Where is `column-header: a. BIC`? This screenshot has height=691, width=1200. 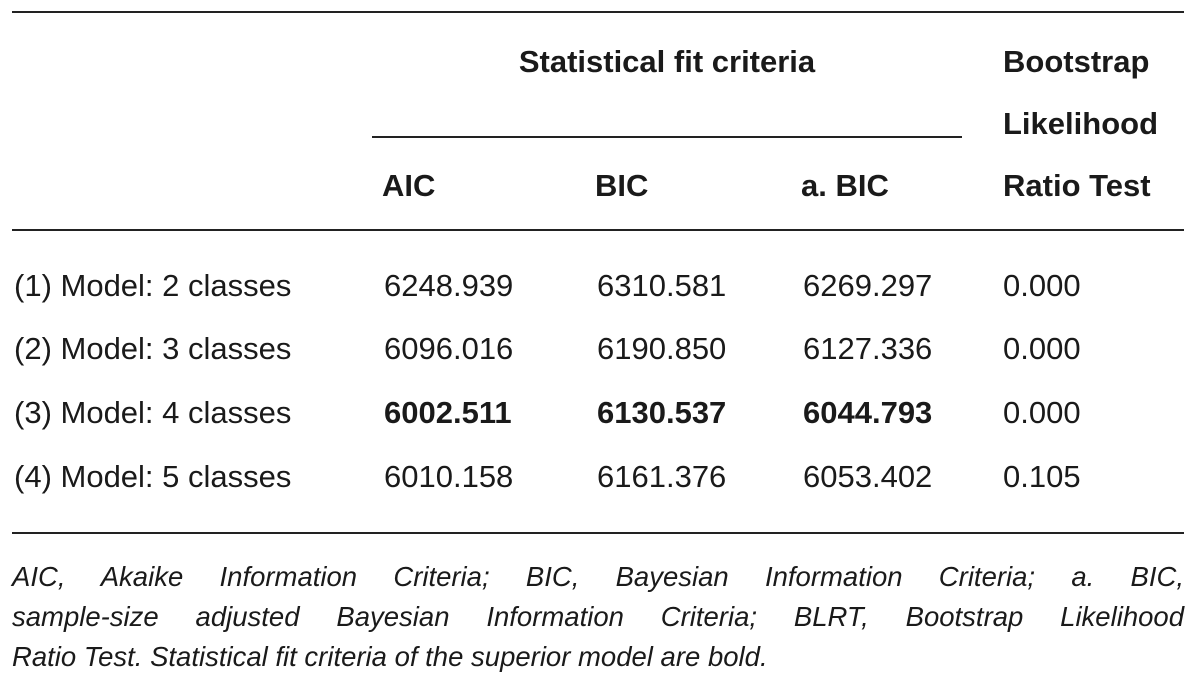
column-header: a. BIC is located at coordinates (845, 185).